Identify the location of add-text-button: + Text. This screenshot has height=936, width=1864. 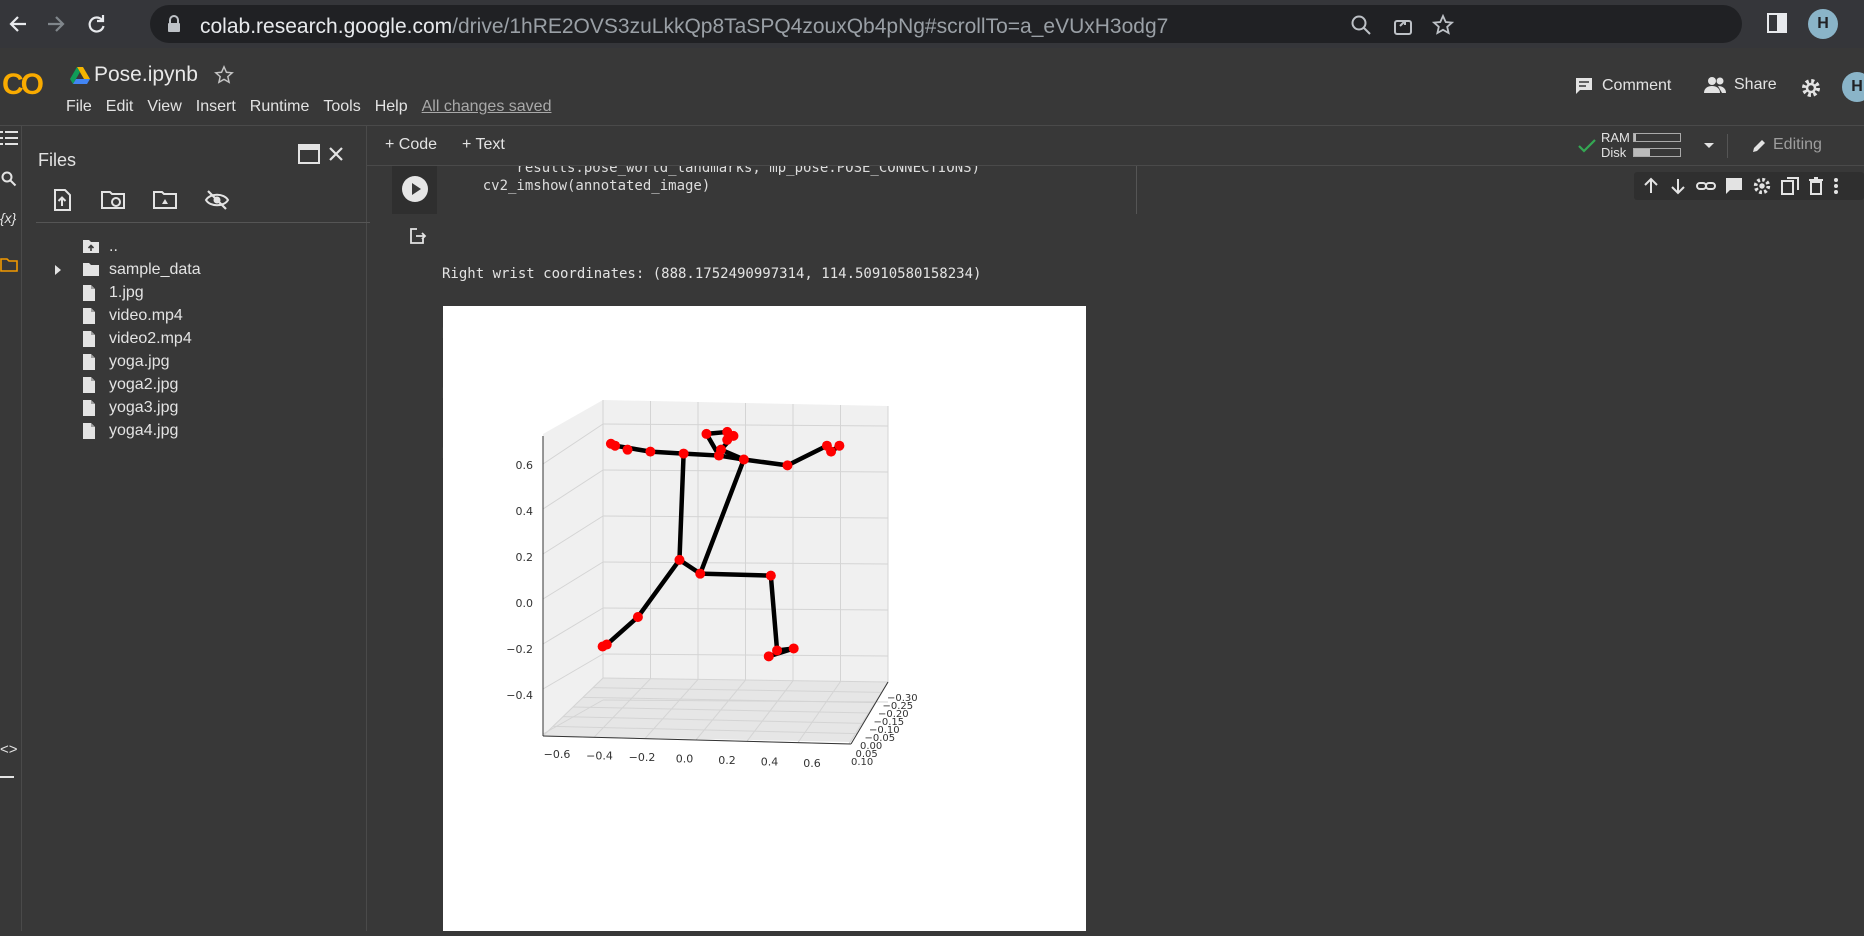
(483, 145).